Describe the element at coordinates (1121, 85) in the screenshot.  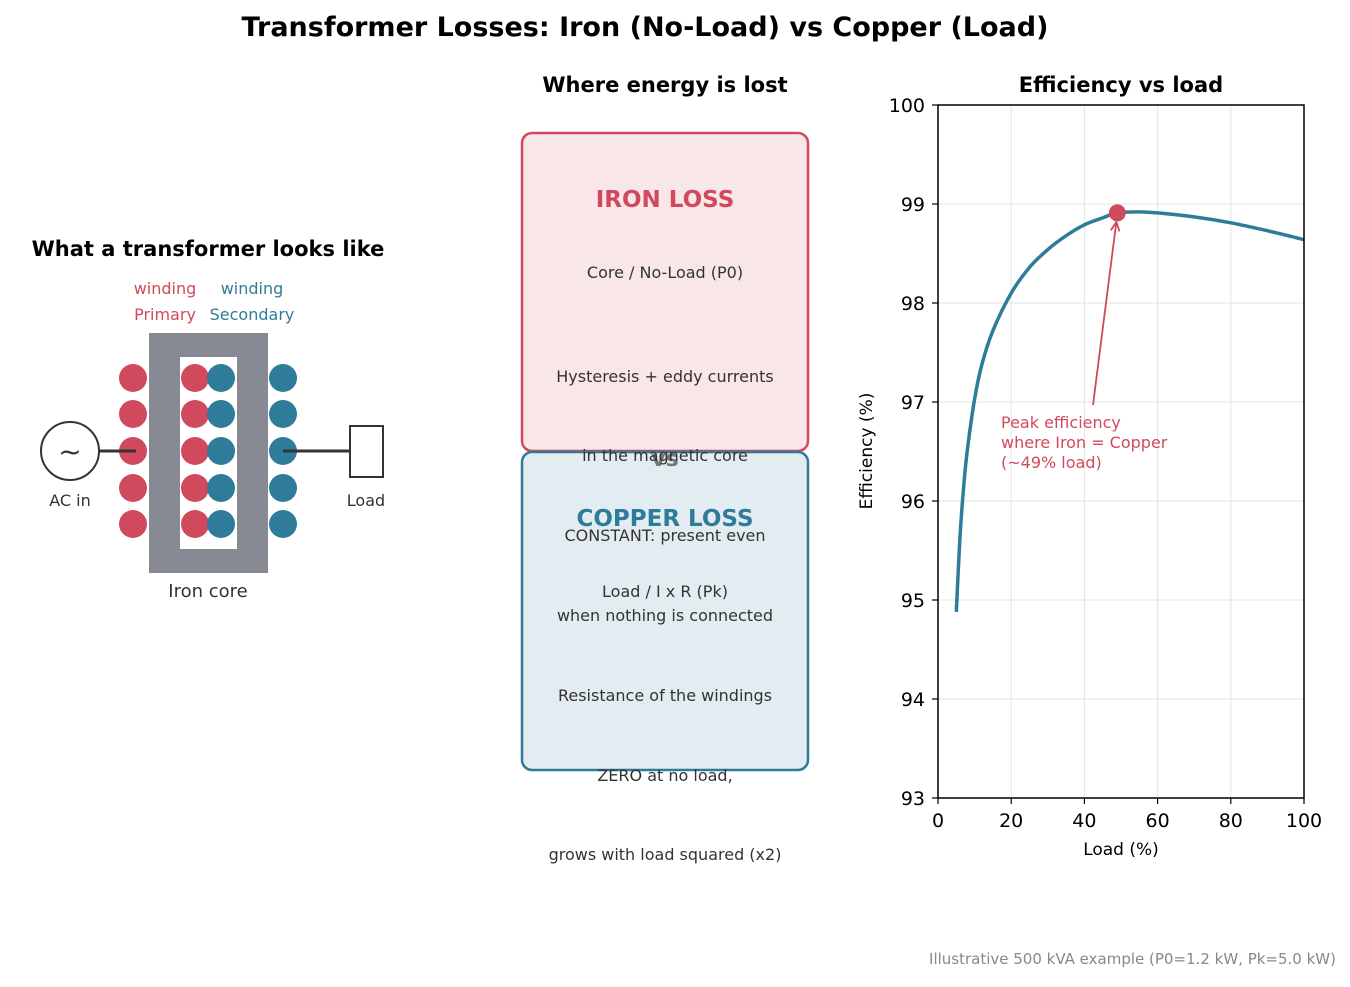
I see `chart-title: Efficiency vs load` at that location.